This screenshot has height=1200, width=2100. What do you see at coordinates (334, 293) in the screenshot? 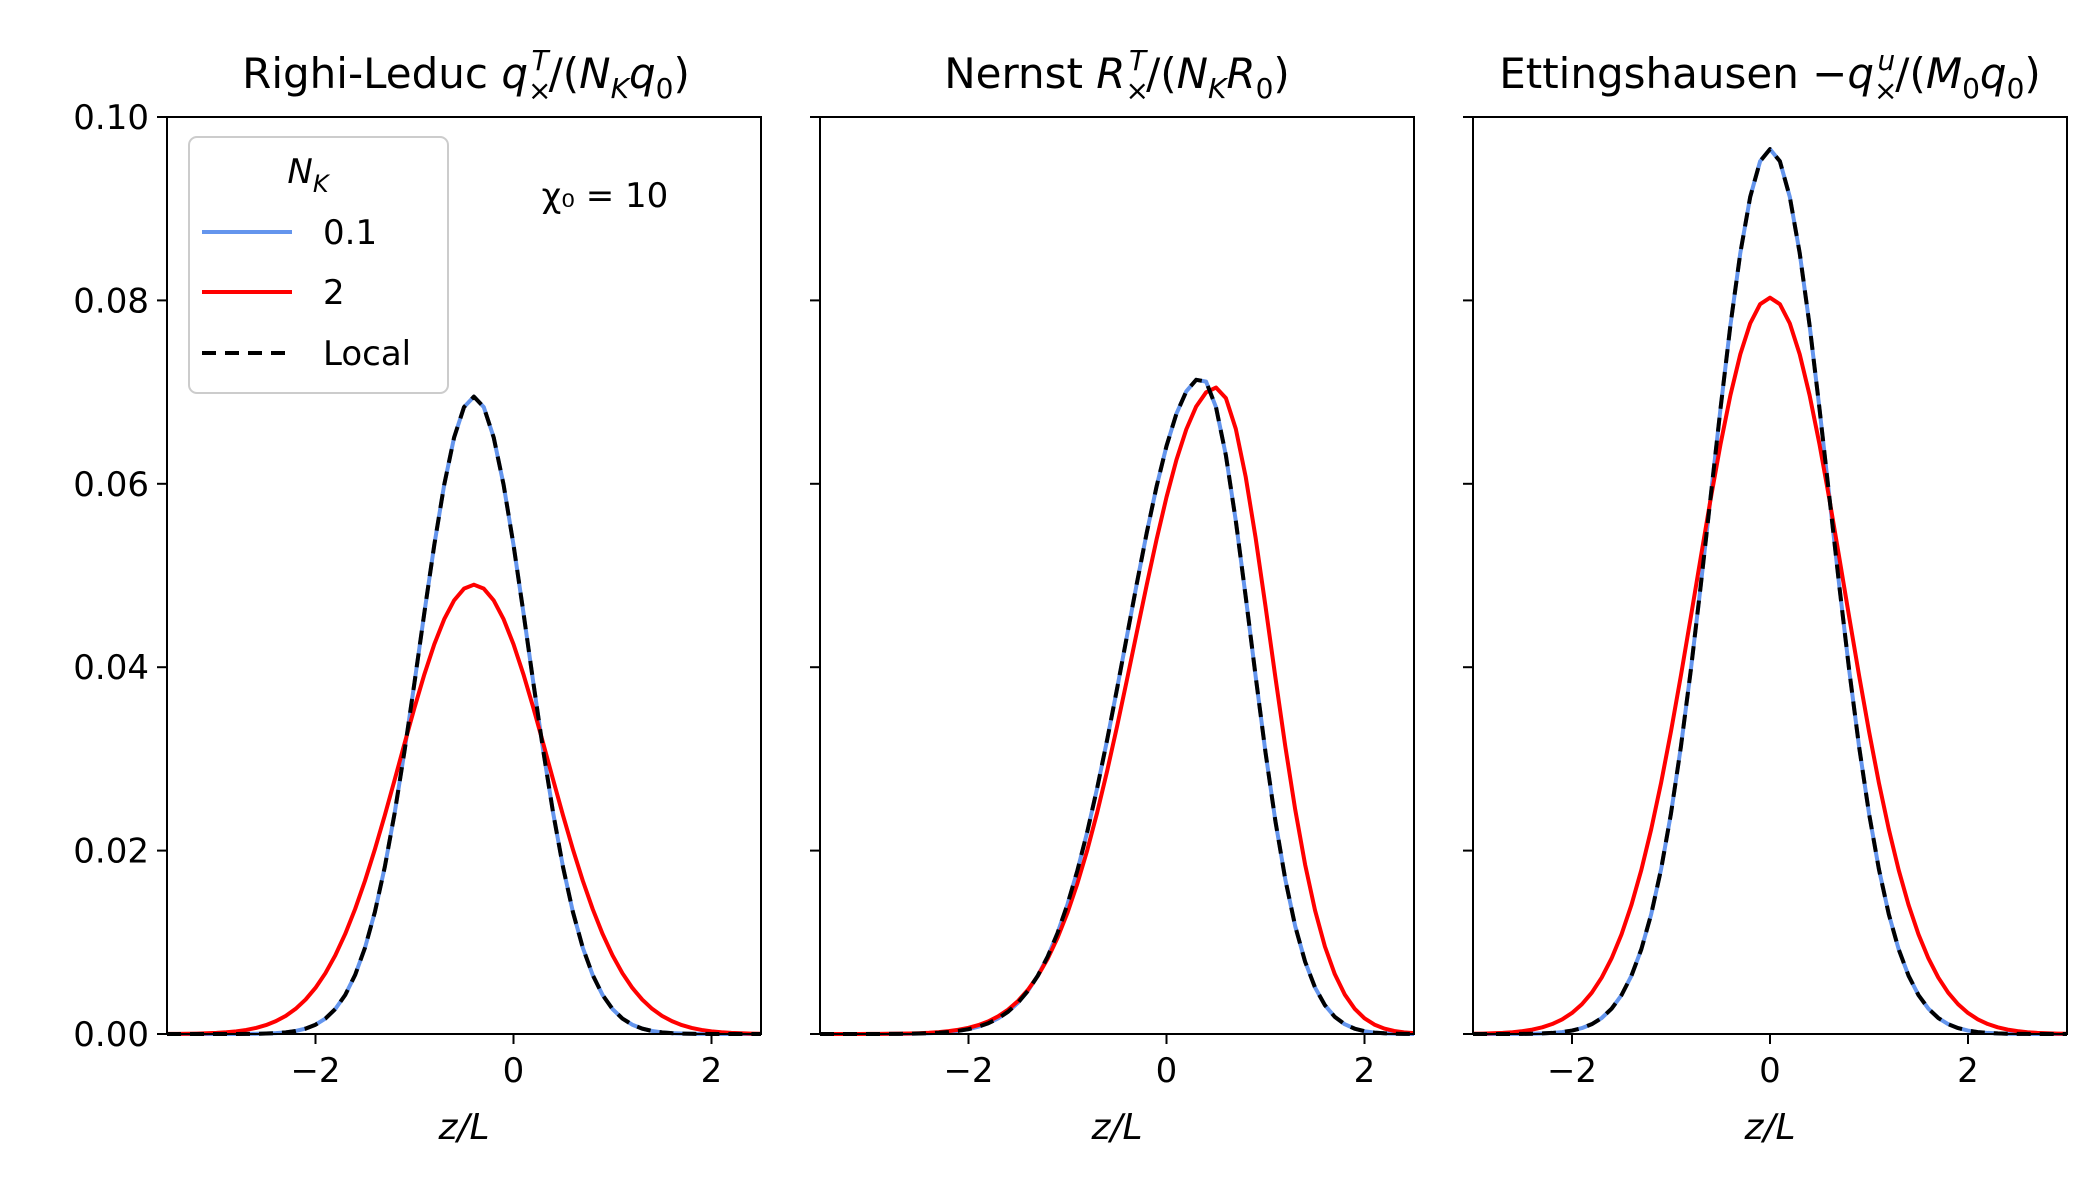
I see `legend-label-2: 2` at bounding box center [334, 293].